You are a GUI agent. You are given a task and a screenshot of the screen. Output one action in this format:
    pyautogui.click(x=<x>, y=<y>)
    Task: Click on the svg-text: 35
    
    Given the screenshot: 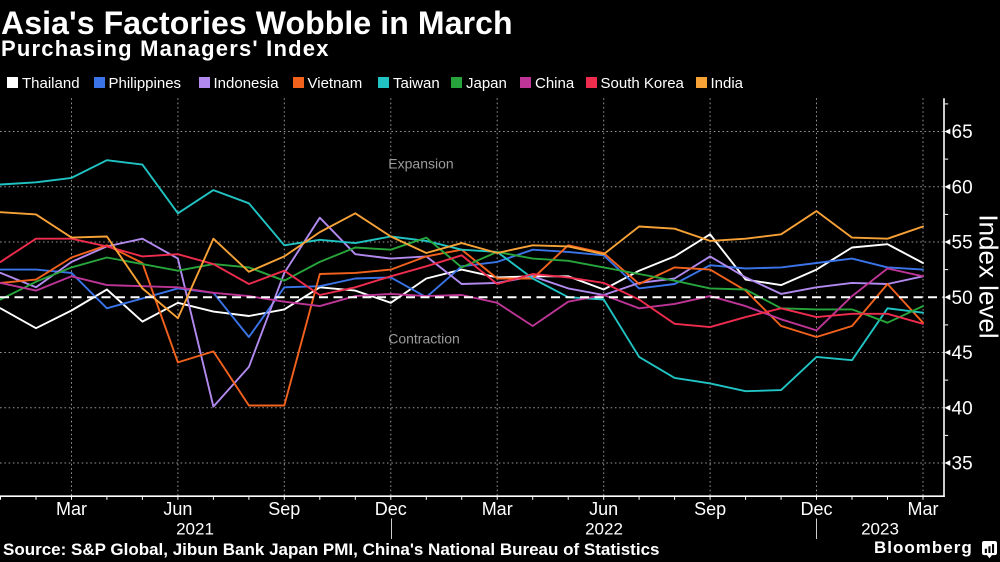 What is the action you would take?
    pyautogui.click(x=962, y=464)
    